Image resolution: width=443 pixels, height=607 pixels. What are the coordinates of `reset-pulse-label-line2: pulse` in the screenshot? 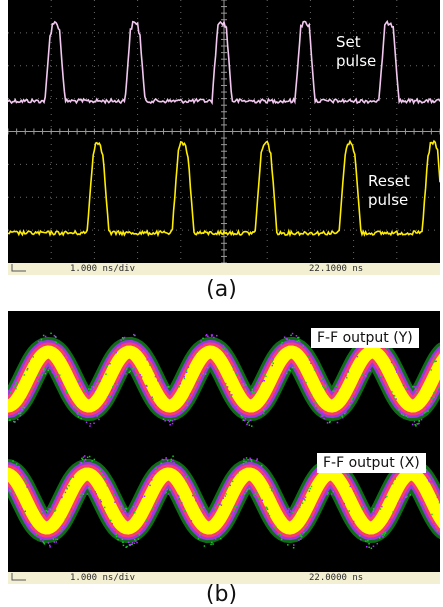 It's located at (388, 200).